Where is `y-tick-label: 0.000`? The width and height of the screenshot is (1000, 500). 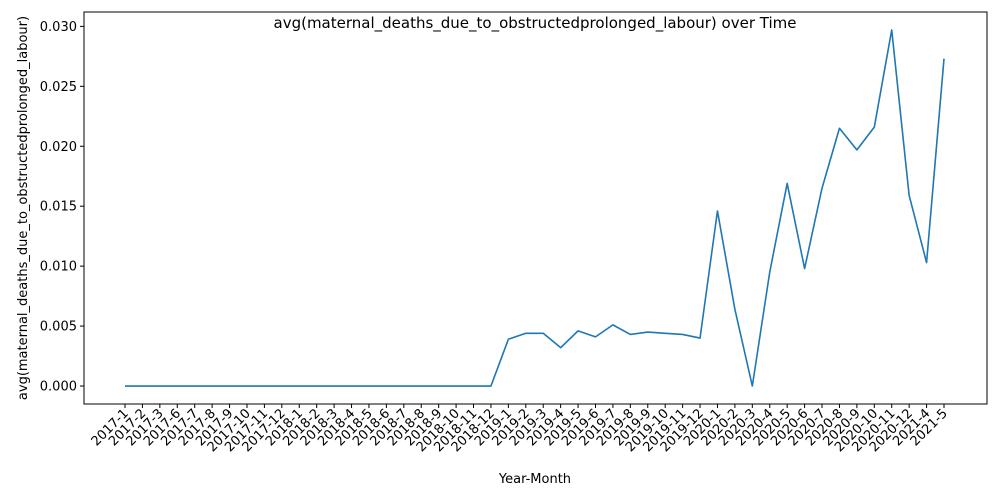 y-tick-label: 0.000 is located at coordinates (58, 387).